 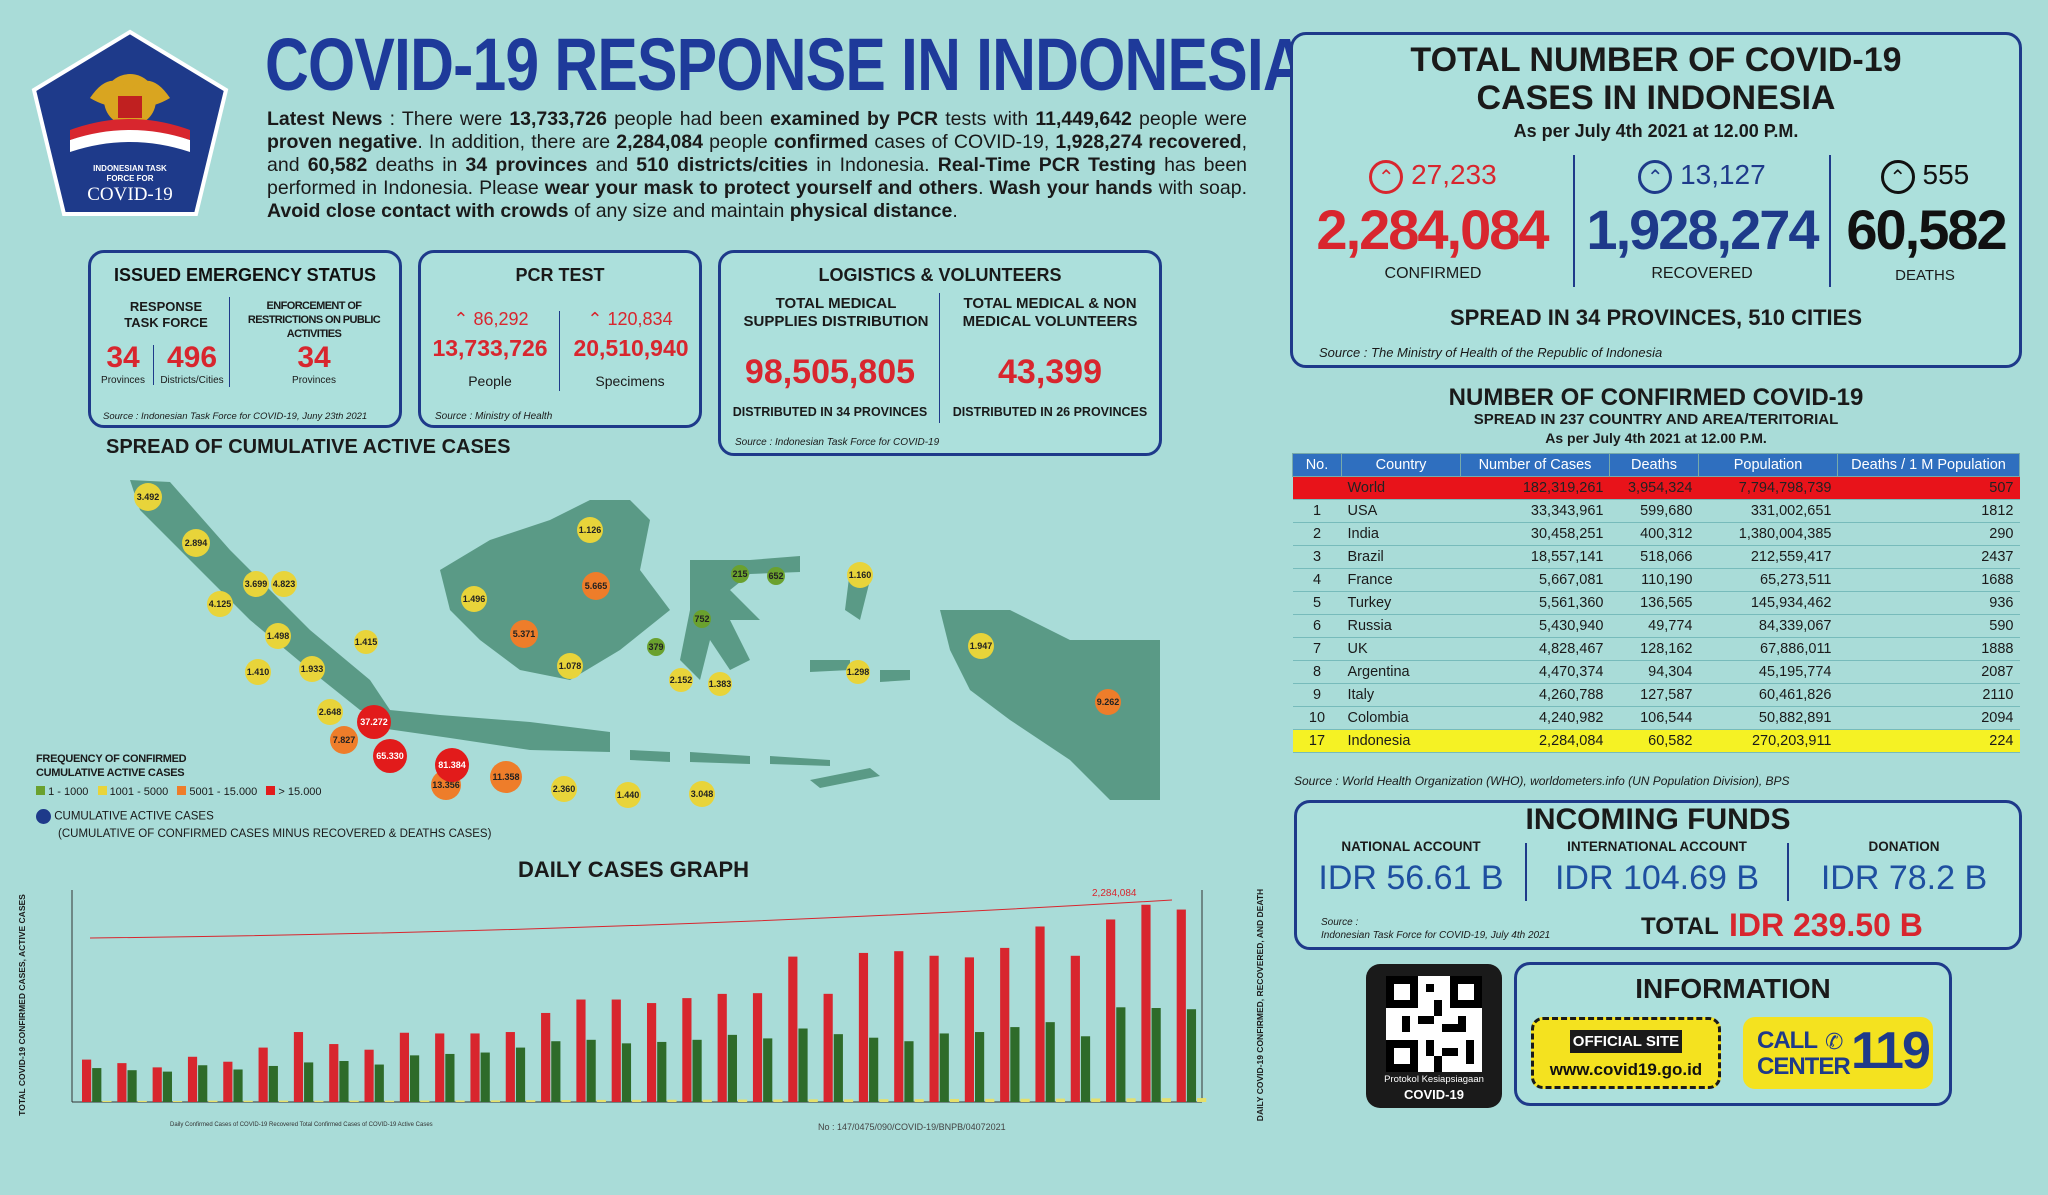 What do you see at coordinates (1702, 176) in the screenshot?
I see `recovered-delta: ⌃ 13,127` at bounding box center [1702, 176].